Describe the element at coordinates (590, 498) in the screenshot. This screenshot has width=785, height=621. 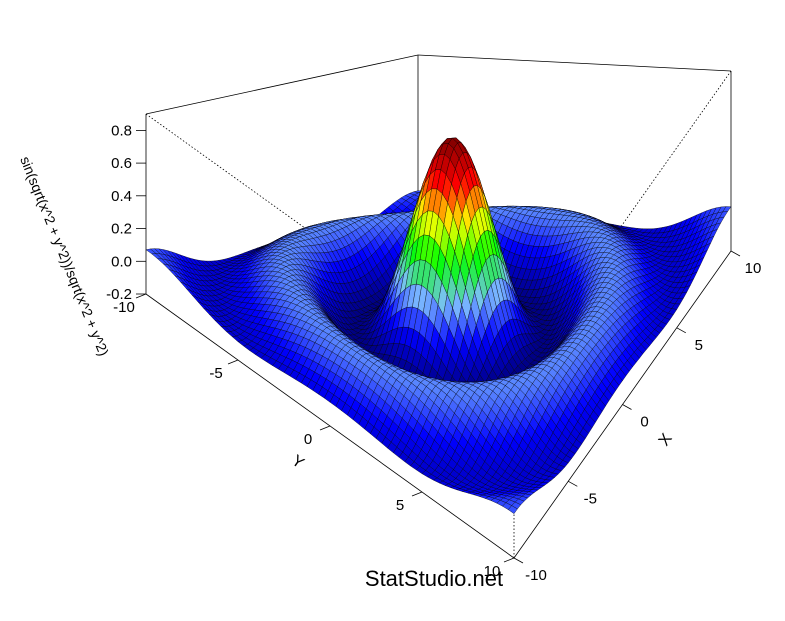
I see `x-tick-label: -5` at that location.